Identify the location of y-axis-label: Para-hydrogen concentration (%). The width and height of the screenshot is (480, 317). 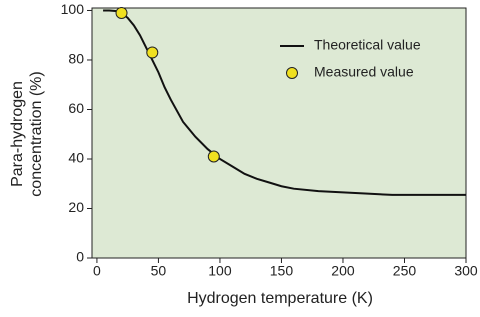
(27, 133).